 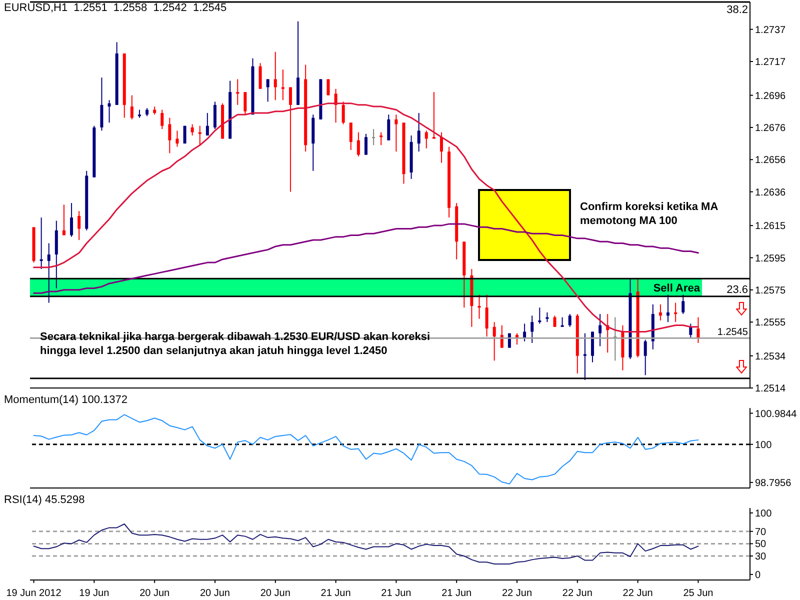 I want to click on y-tick-label: 1.2534, so click(x=770, y=356).